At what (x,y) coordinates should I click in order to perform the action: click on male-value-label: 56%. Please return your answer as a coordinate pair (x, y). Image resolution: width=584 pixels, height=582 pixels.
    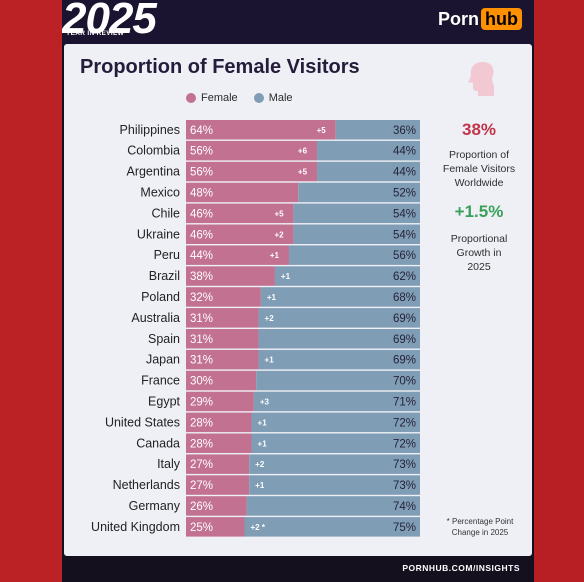
    Looking at the image, I should click on (404, 256).